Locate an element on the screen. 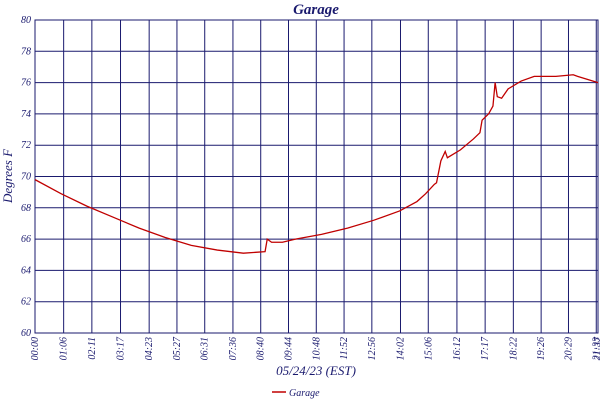 This screenshot has height=400, width=600. x-tick-label: 14:02 is located at coordinates (400, 348).